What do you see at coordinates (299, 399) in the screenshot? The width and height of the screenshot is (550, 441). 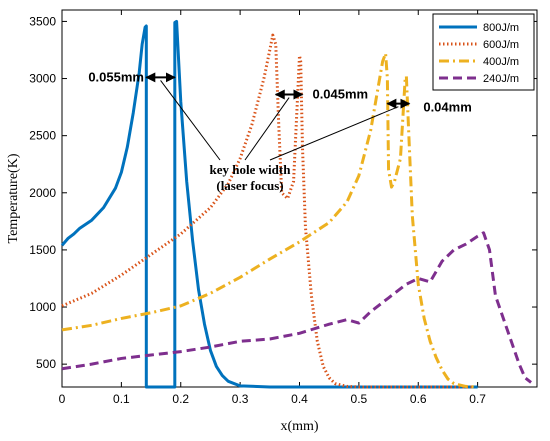 I see `x-tick-label: 0.4` at bounding box center [299, 399].